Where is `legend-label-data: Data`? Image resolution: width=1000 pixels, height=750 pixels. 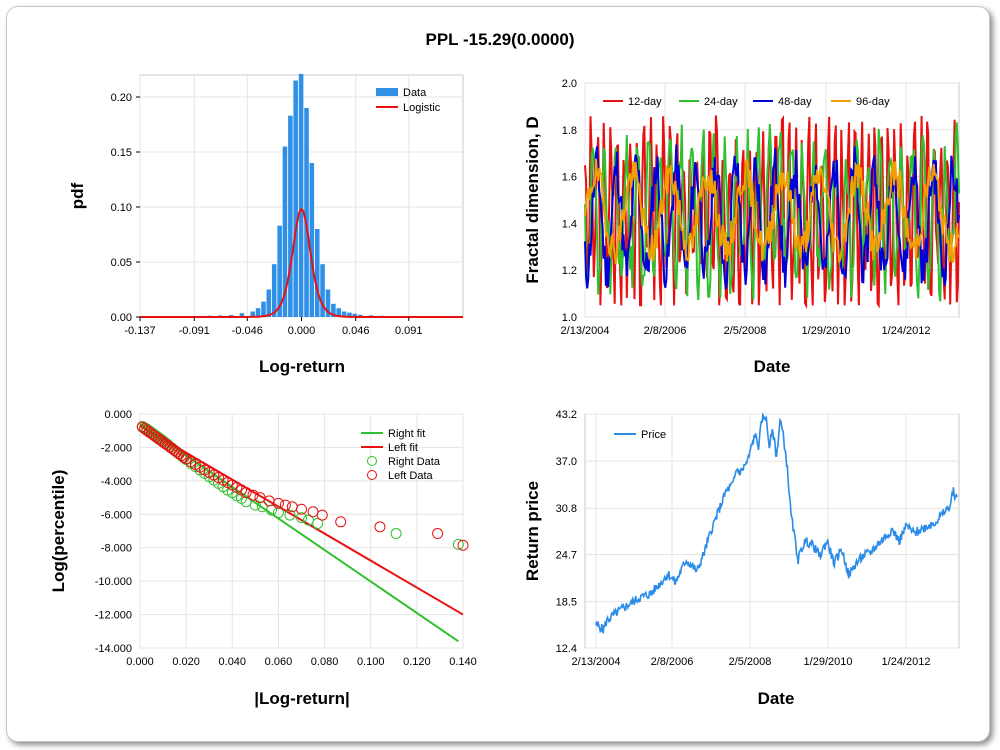 legend-label-data: Data is located at coordinates (415, 93).